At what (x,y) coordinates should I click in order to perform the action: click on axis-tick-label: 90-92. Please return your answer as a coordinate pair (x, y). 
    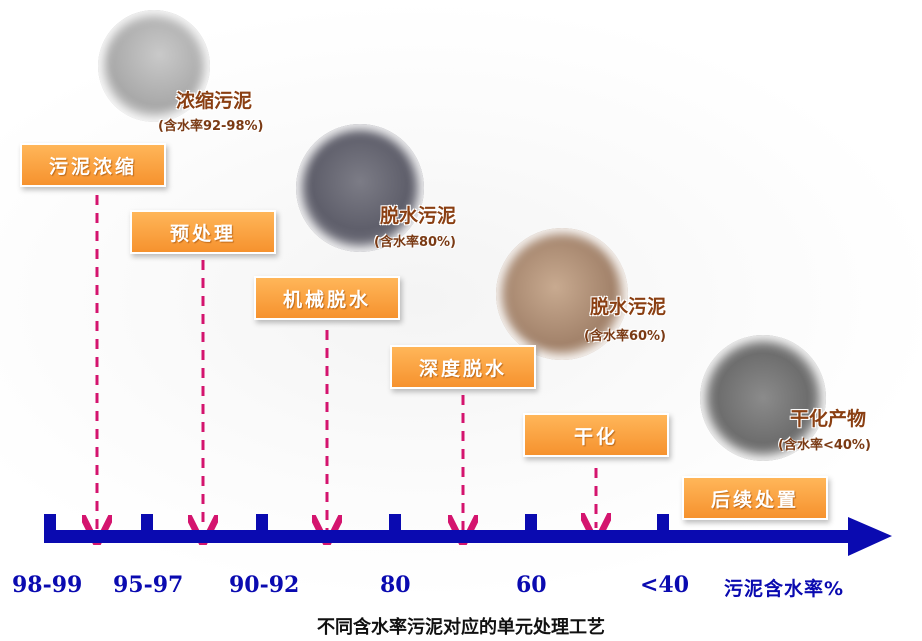
    Looking at the image, I should click on (264, 585).